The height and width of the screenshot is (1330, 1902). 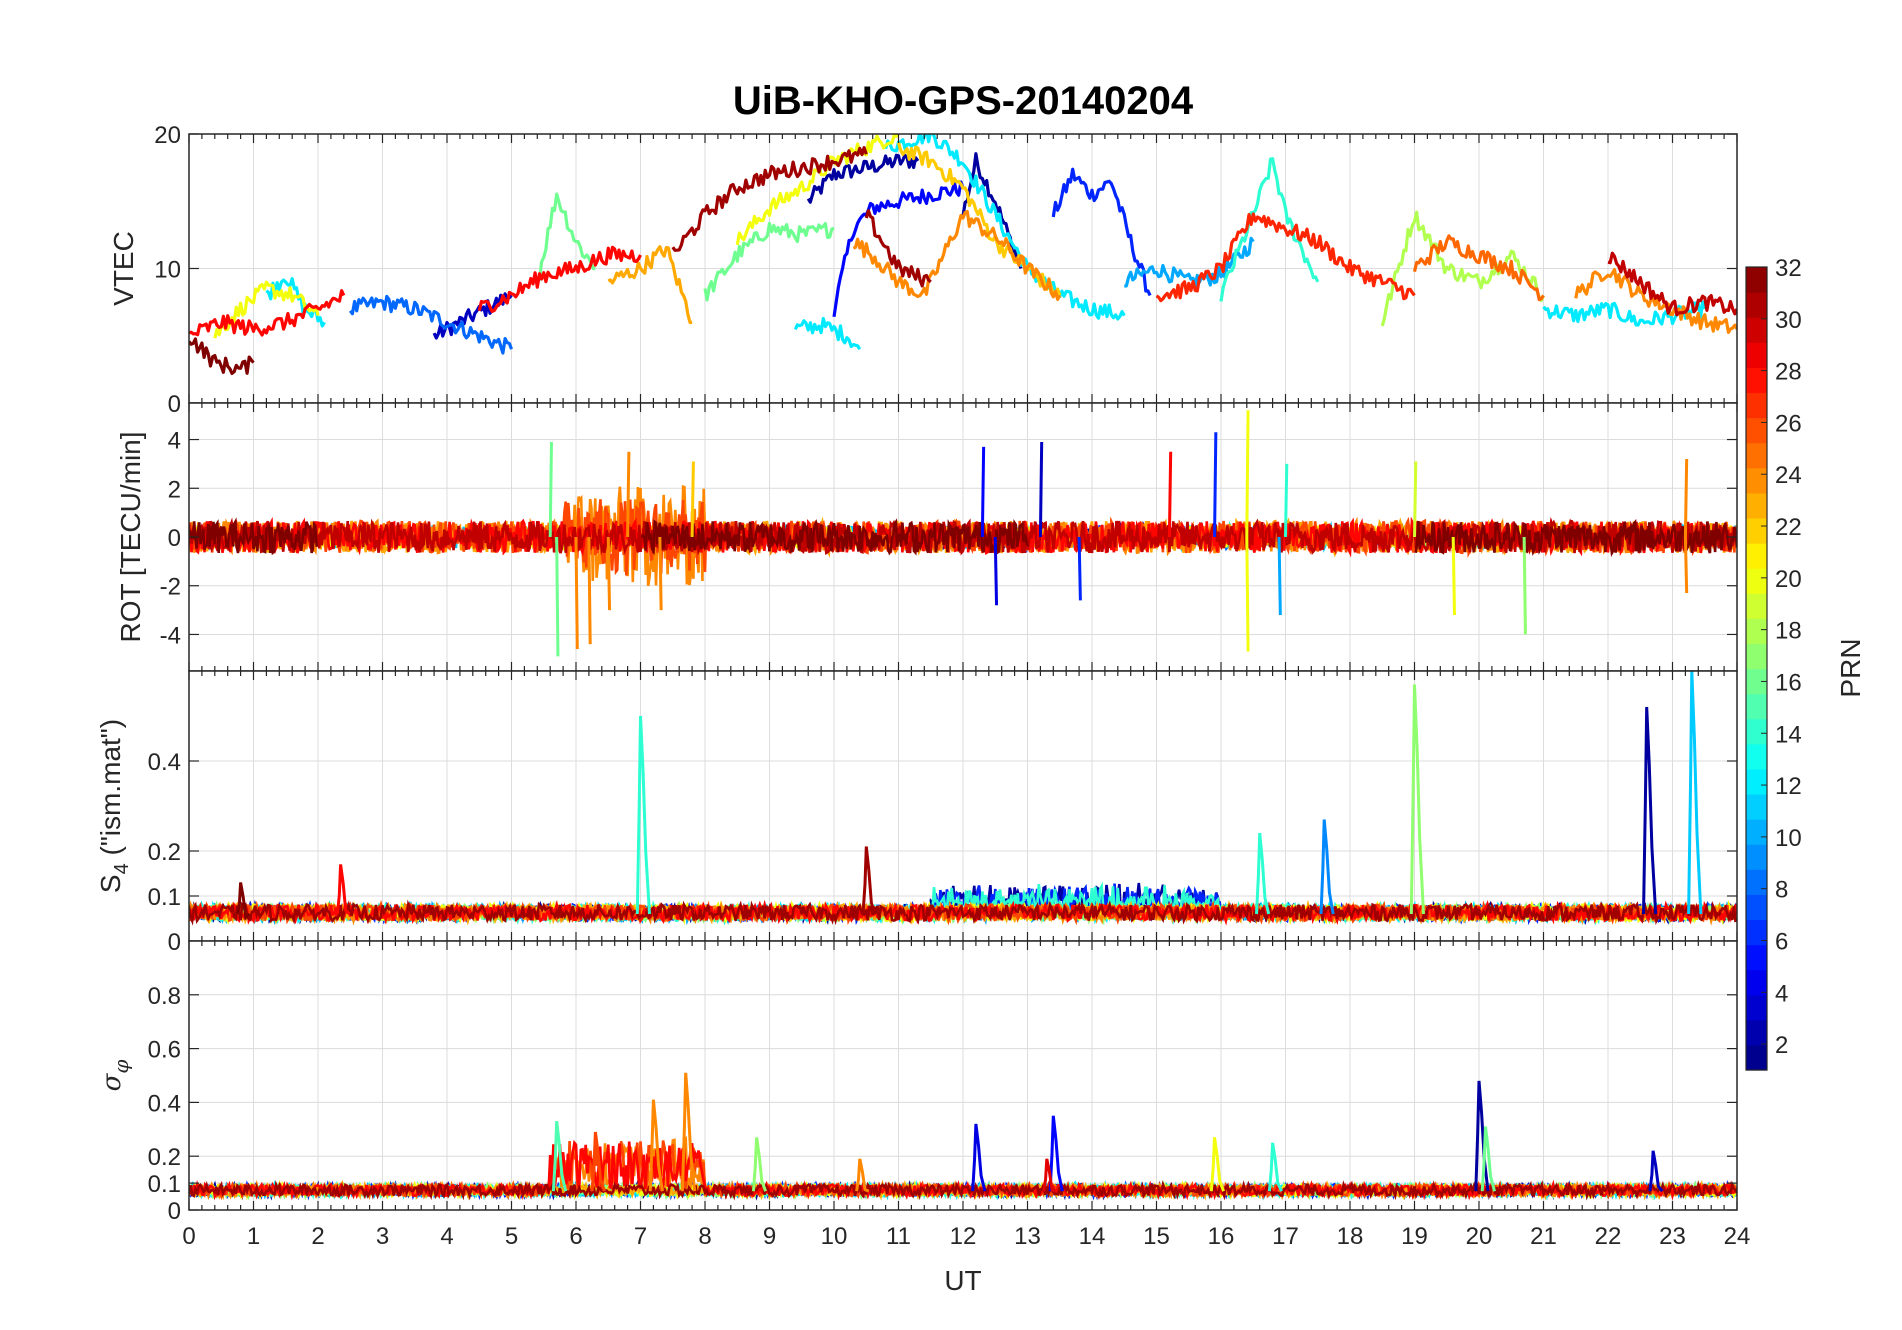 What do you see at coordinates (170, 587) in the screenshot?
I see `y-tick-label: -2` at bounding box center [170, 587].